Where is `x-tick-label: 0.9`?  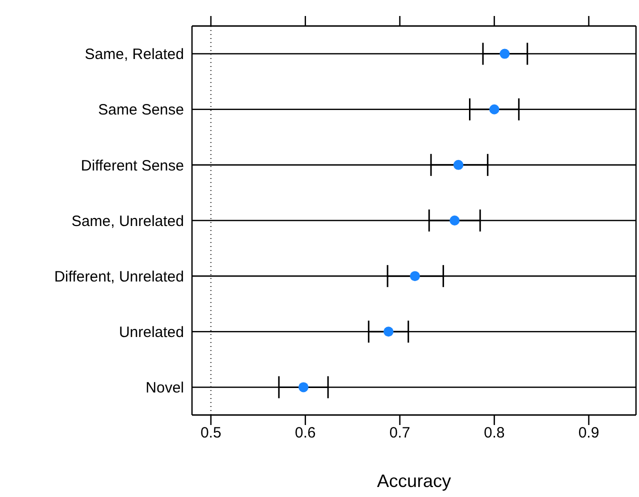
x-tick-label: 0.9 is located at coordinates (589, 433).